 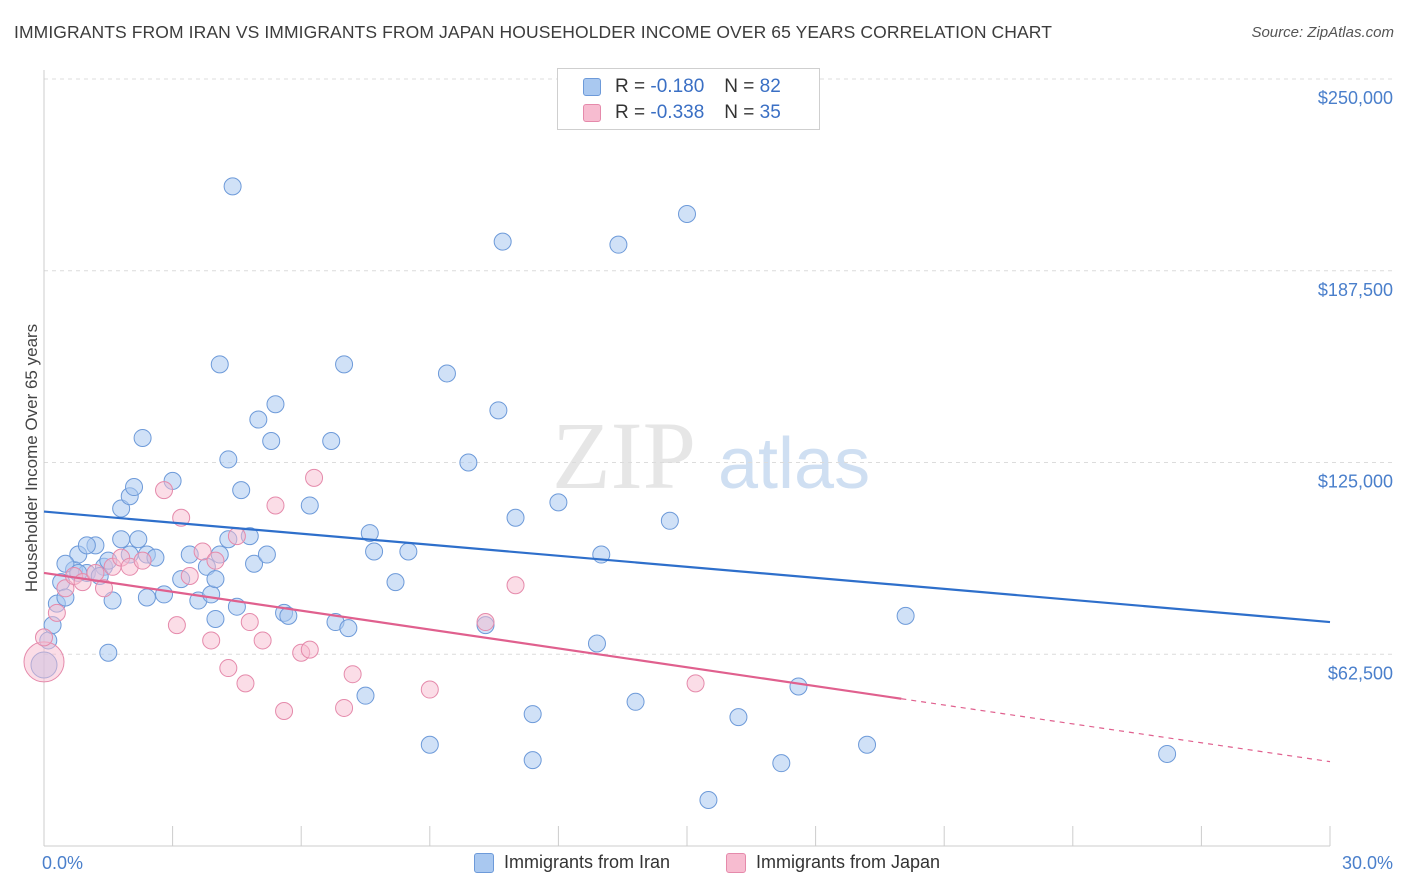 I want to click on correlation-legend: R = -0.180 N = 82 R = -0.338 N = 35, so click(x=688, y=99).